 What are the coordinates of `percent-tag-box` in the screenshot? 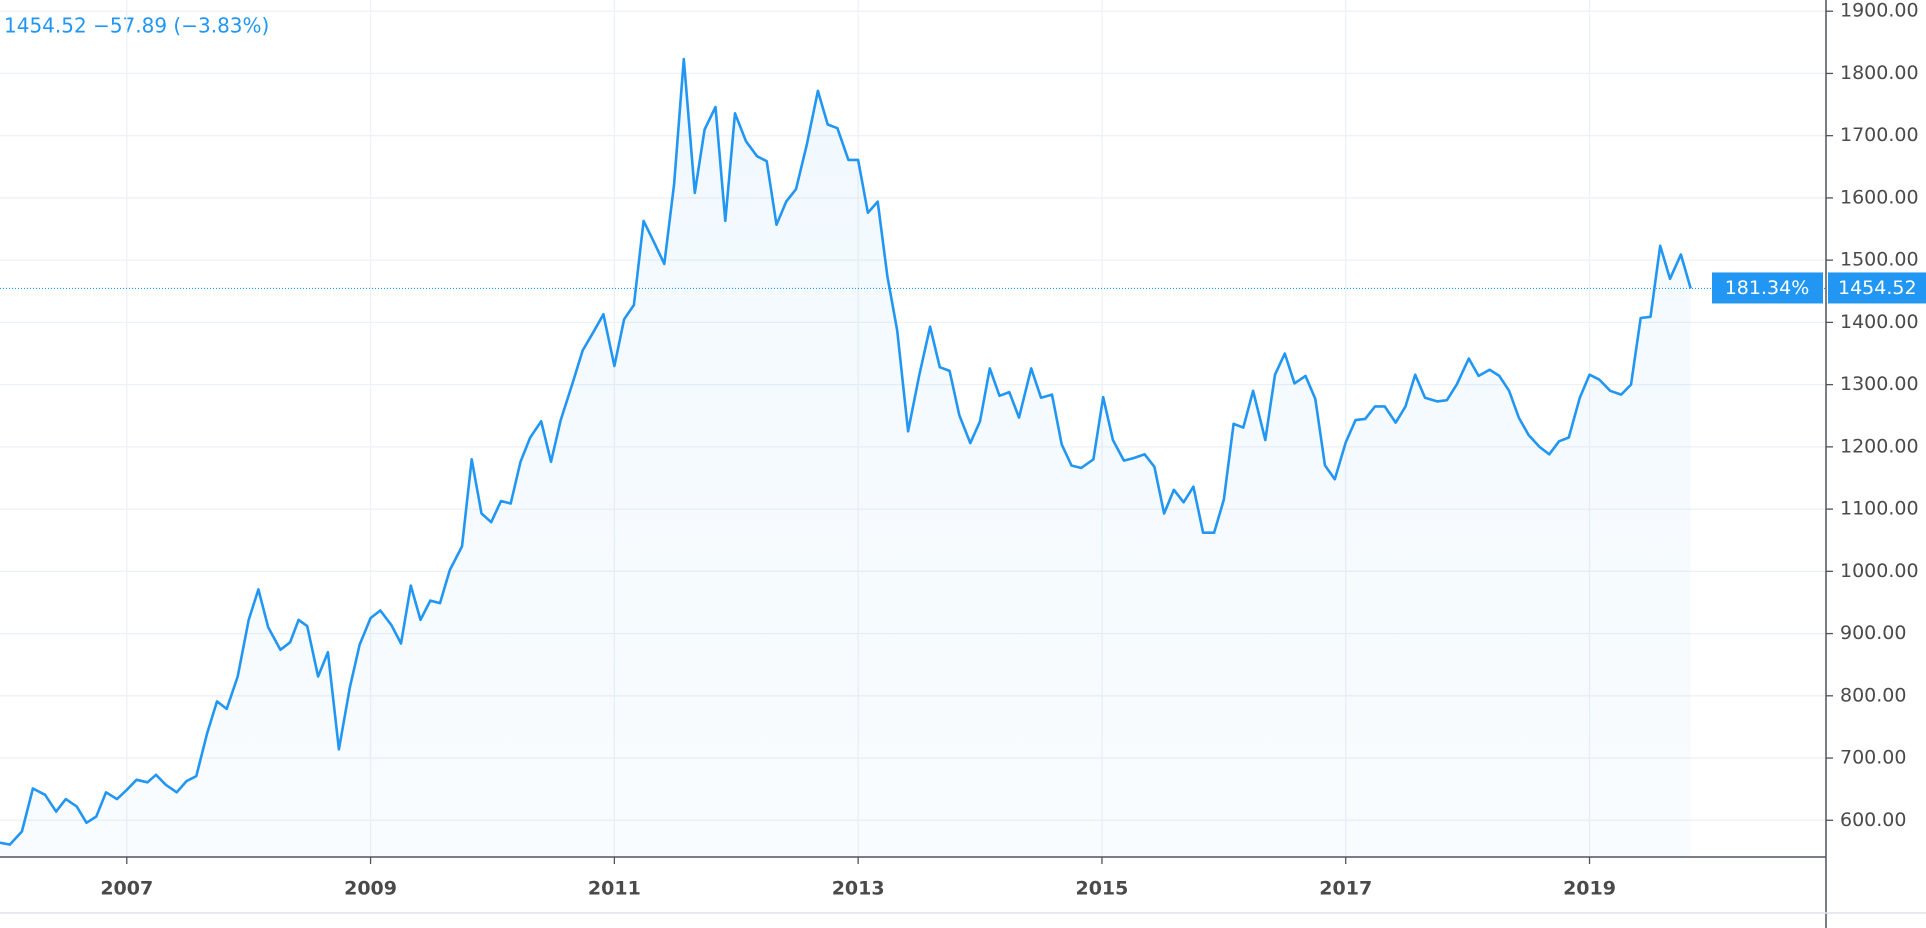 It's located at (1767, 288).